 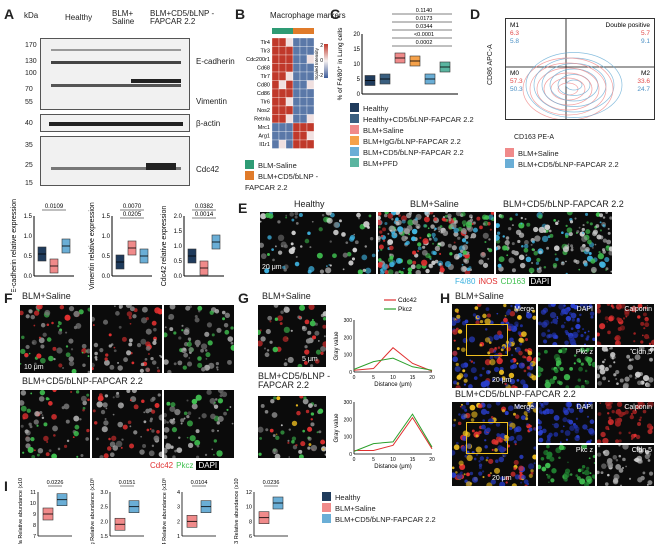 I want to click on legend-d-saline: BLM+Saline, so click(x=562, y=153).